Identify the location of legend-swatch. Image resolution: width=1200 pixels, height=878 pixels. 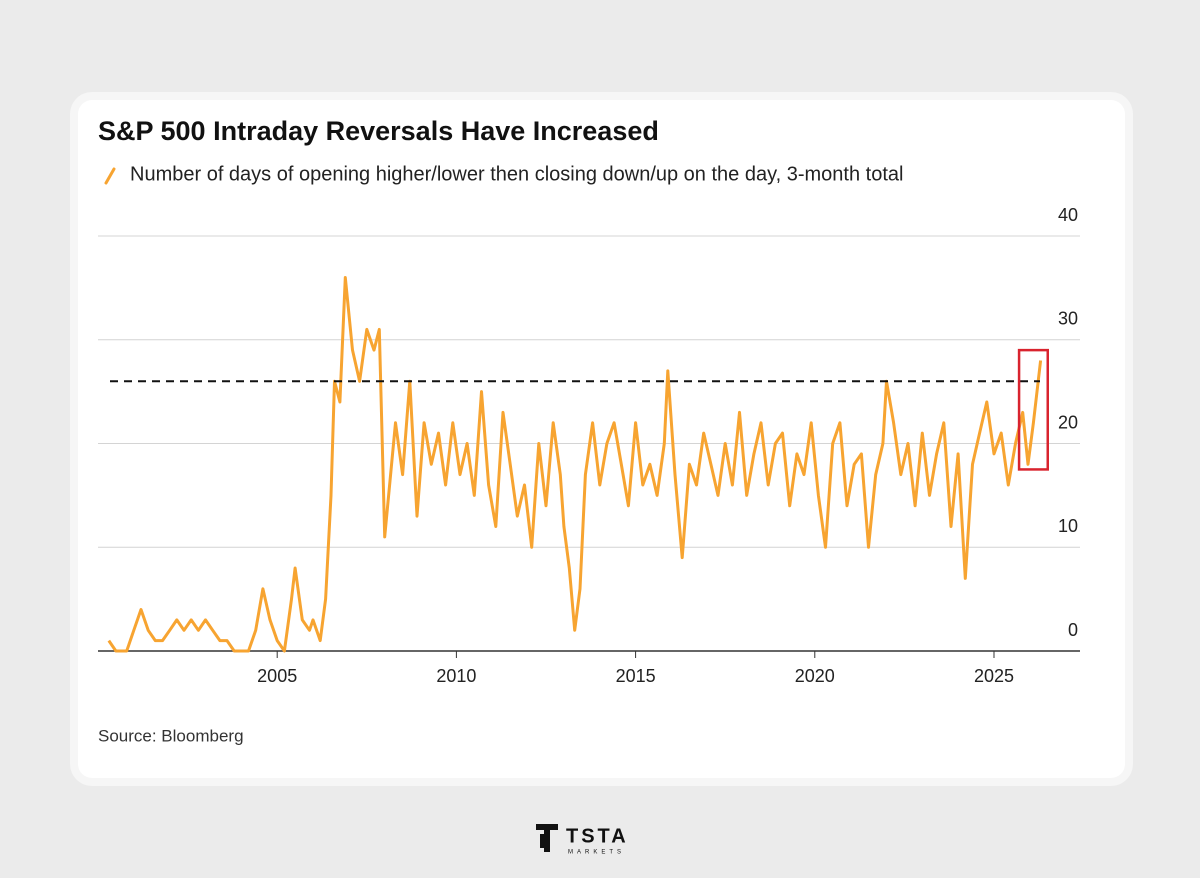
(110, 176).